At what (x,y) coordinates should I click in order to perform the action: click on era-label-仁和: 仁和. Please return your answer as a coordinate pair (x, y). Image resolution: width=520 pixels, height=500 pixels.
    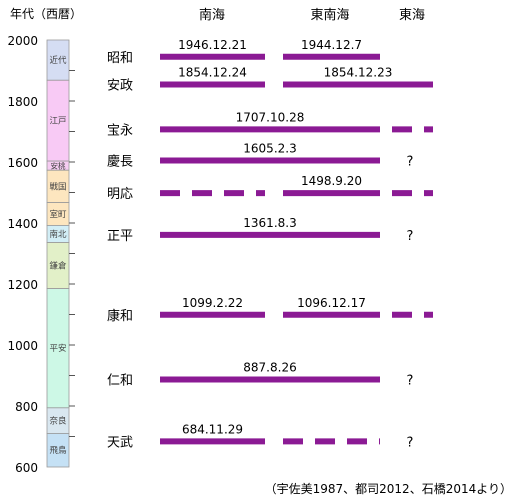
    Looking at the image, I should click on (120, 380).